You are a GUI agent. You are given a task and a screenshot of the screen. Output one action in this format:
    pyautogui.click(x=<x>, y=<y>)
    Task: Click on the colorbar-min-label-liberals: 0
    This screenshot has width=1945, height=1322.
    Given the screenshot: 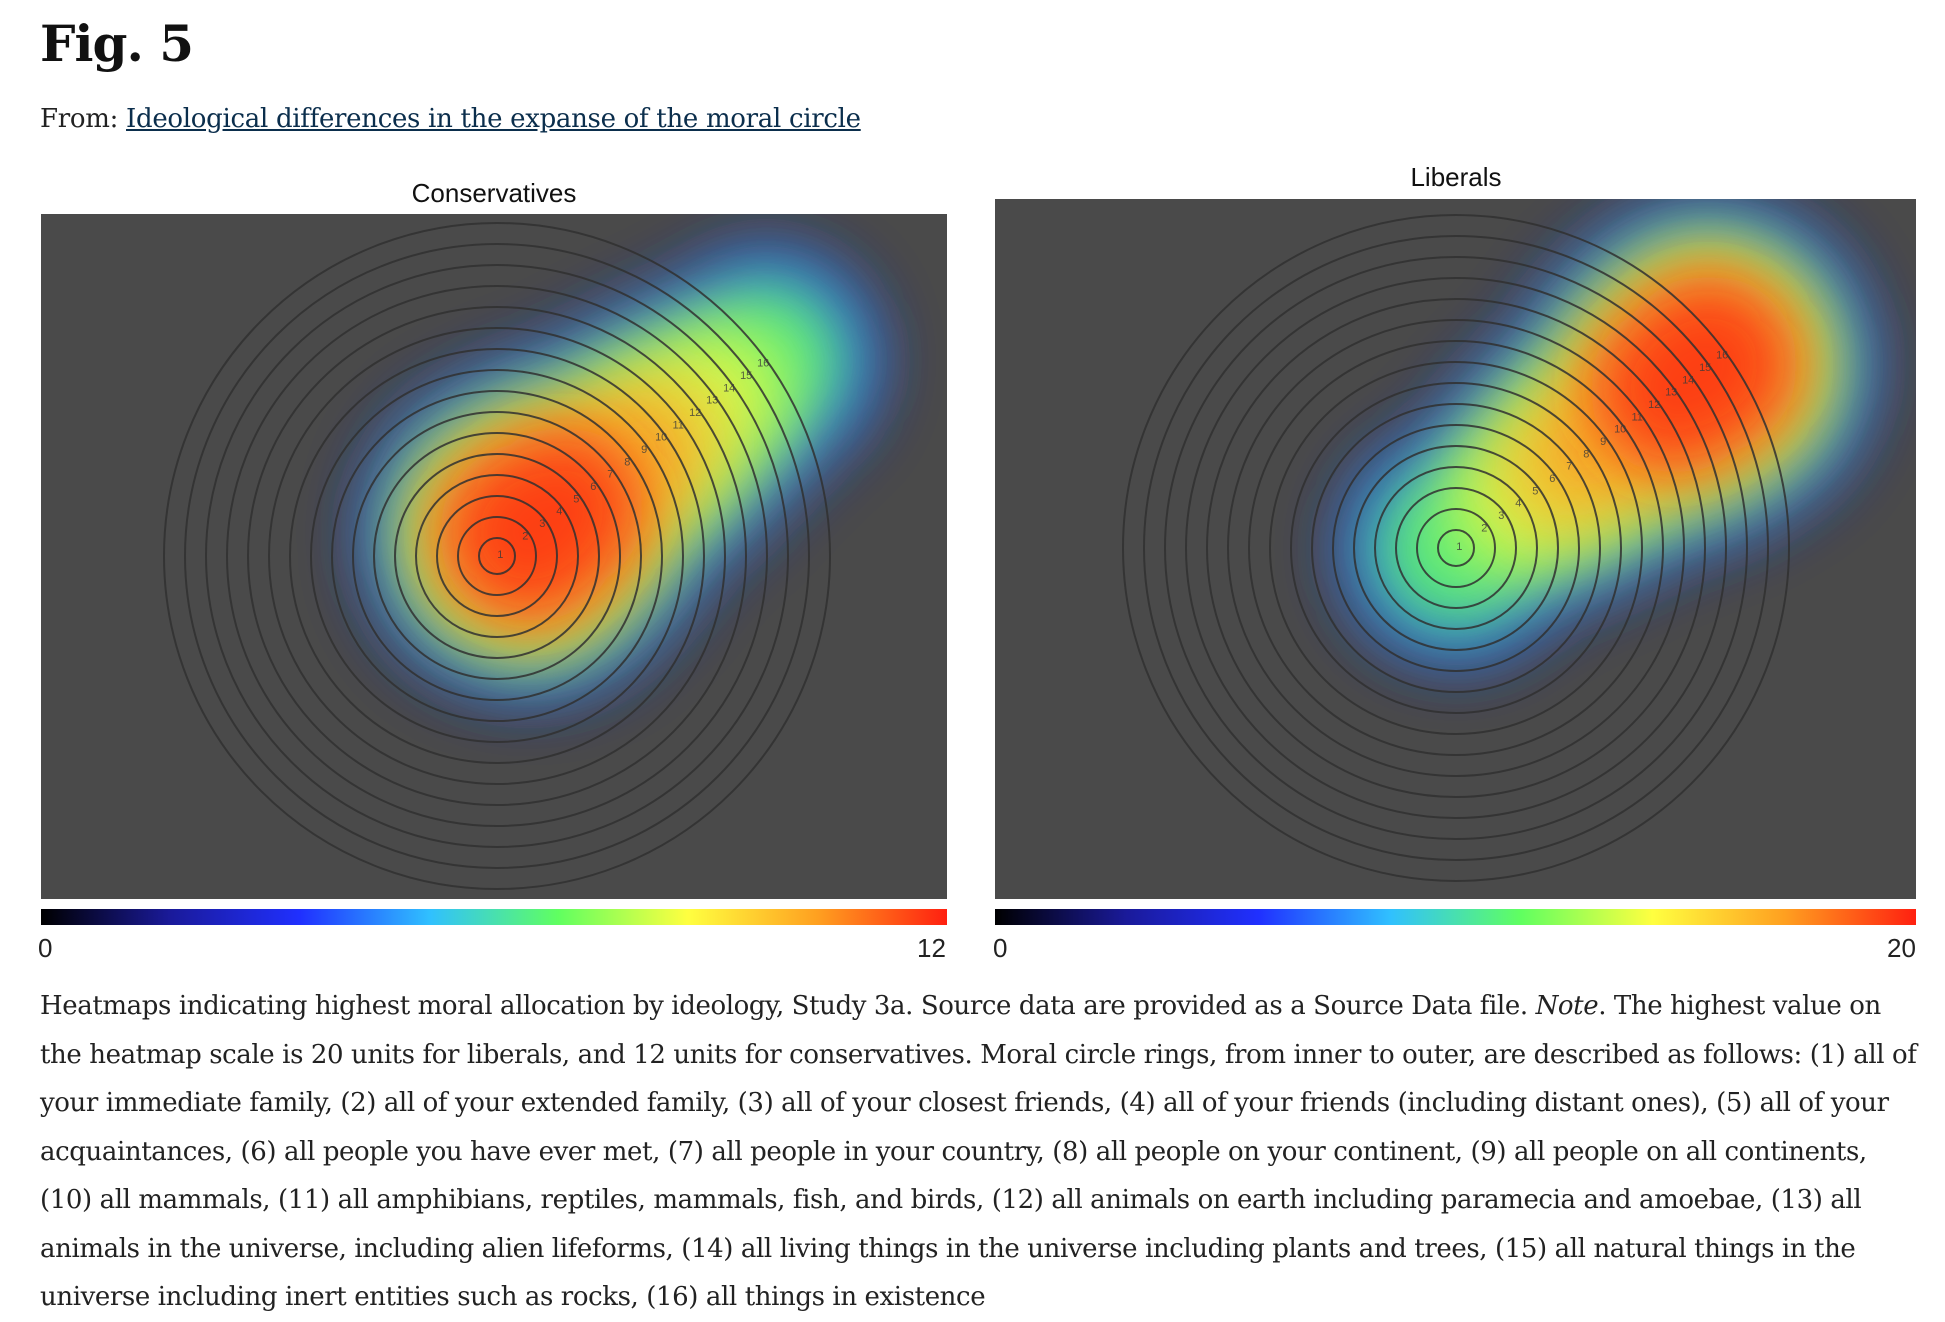 What is the action you would take?
    pyautogui.click(x=1000, y=948)
    